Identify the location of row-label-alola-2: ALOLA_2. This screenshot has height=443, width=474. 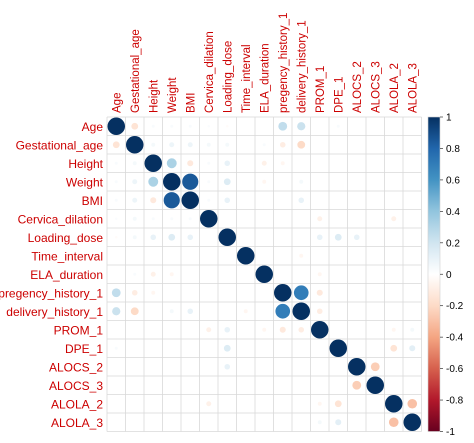
(77, 404).